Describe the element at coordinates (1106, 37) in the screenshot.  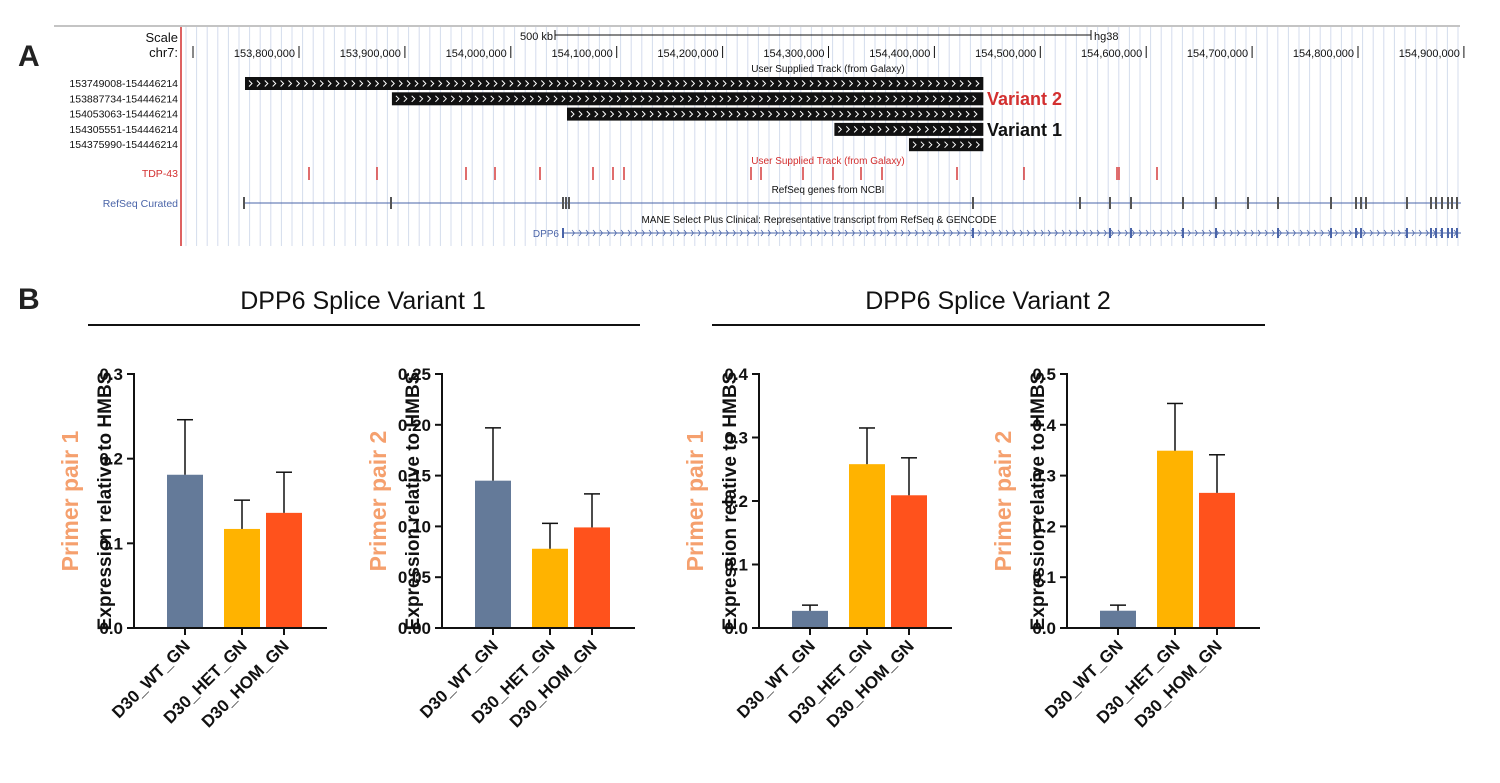
I see `assembly-label: hg38` at that location.